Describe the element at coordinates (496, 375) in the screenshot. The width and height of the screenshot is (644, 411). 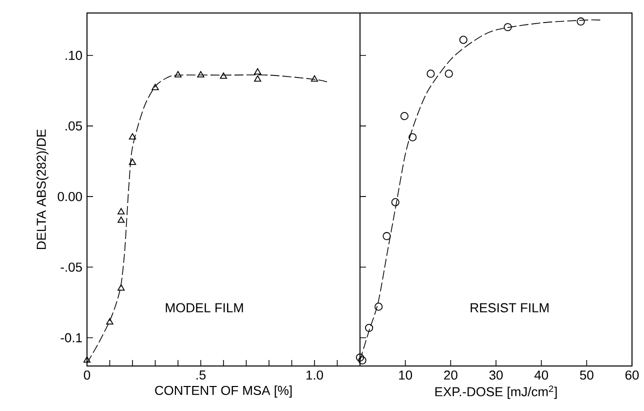
I see `x-tick-label: 30` at that location.